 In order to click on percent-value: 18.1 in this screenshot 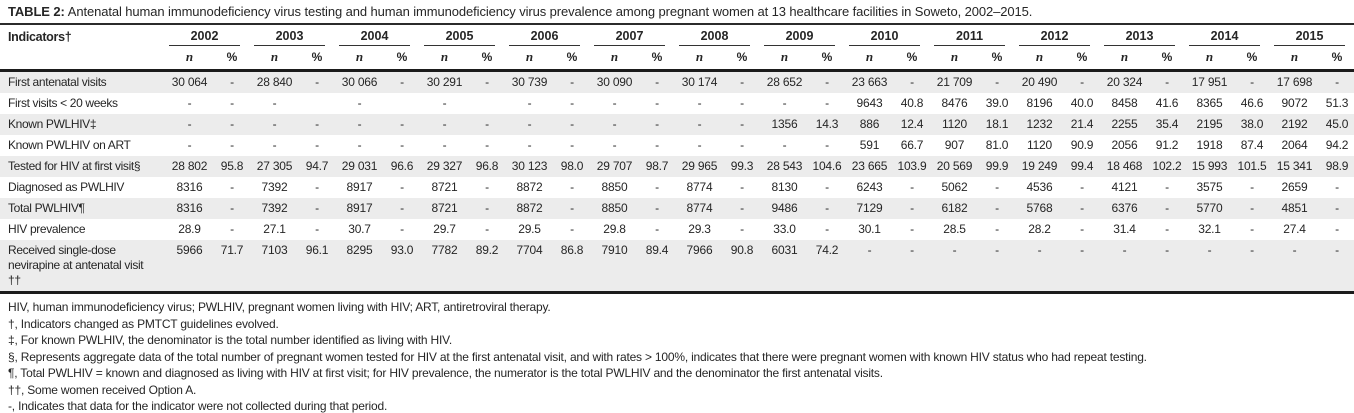, I will do `click(997, 124)`.